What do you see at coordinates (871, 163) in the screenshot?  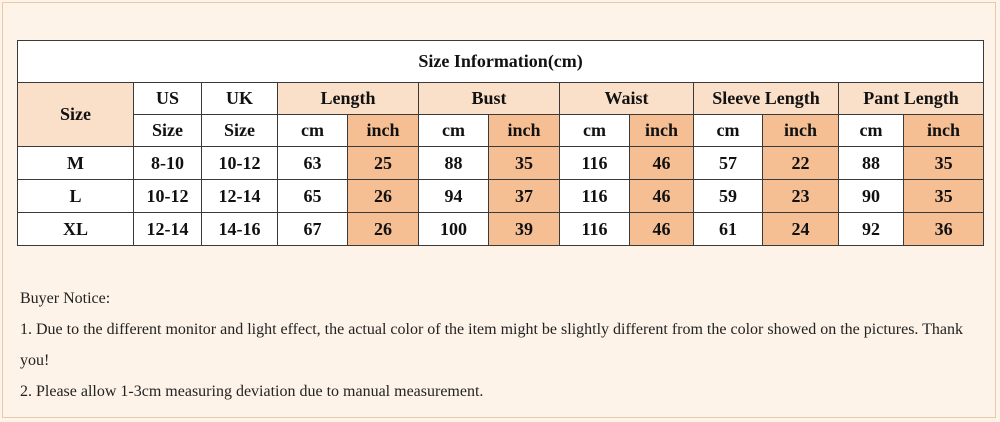 I see `pant-cm-cell: 88` at bounding box center [871, 163].